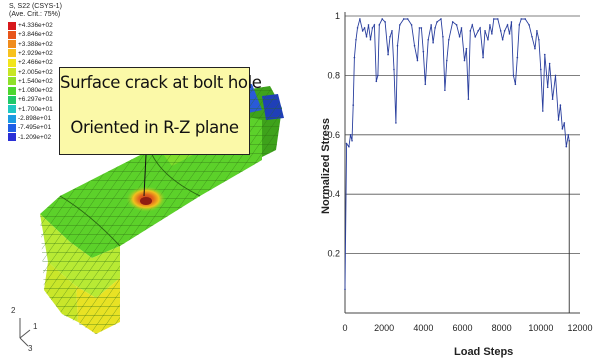 The height and width of the screenshot is (360, 594). What do you see at coordinates (30, 53) in the screenshot?
I see `legend-entry: +2.929e+02` at bounding box center [30, 53].